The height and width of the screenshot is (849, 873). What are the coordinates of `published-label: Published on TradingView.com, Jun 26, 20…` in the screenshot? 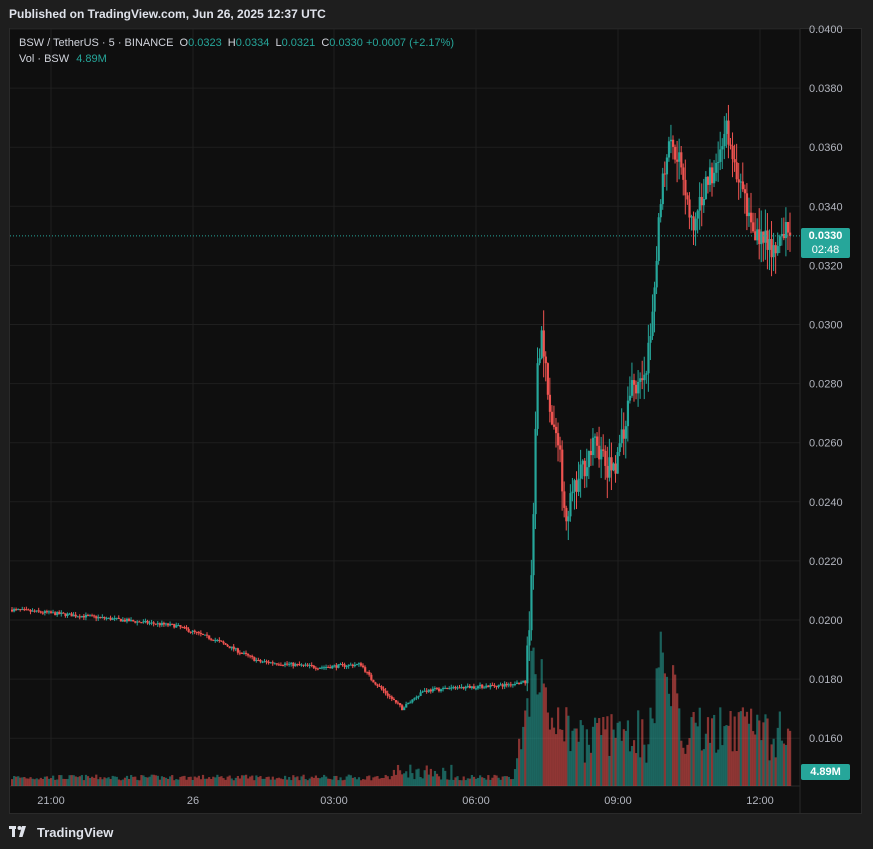 It's located at (167, 14).